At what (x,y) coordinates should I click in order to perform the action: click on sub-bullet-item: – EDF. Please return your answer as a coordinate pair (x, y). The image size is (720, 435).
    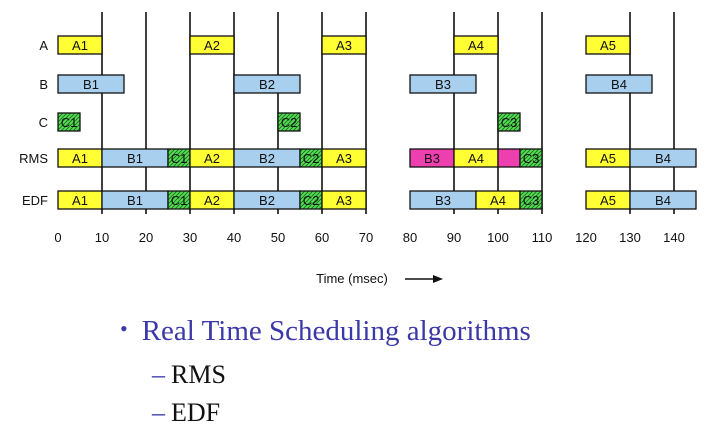
    Looking at the image, I should click on (186, 413).